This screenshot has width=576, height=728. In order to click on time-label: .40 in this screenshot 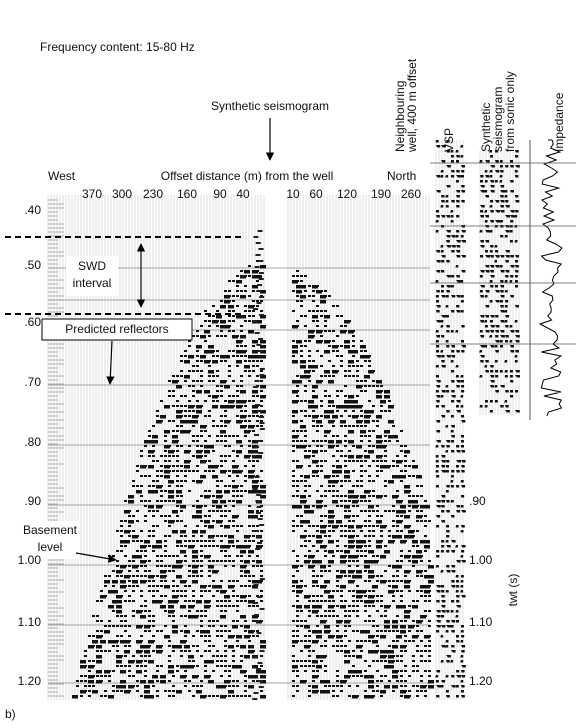, I will do `click(32, 210)`.